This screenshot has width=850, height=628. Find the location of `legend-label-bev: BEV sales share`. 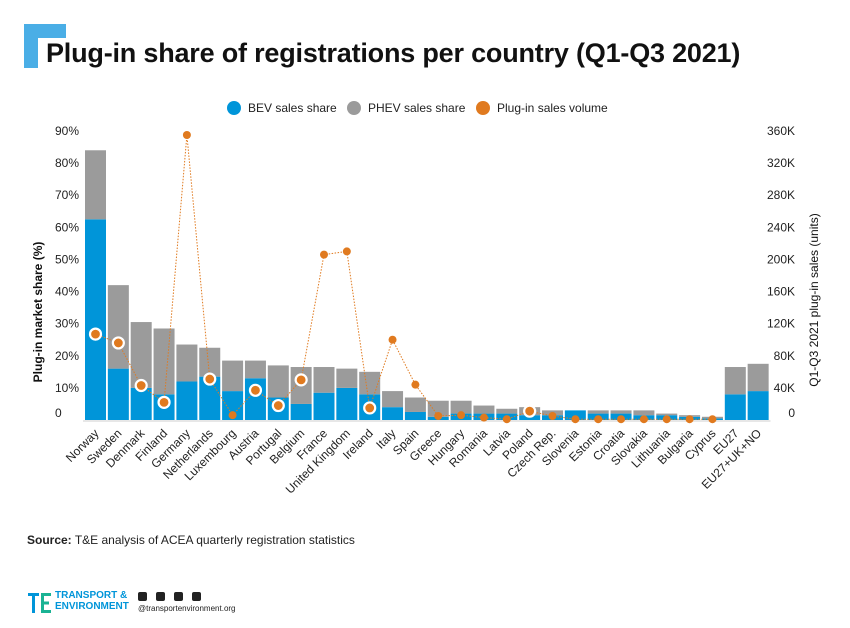

legend-label-bev: BEV sales share is located at coordinates (292, 108).